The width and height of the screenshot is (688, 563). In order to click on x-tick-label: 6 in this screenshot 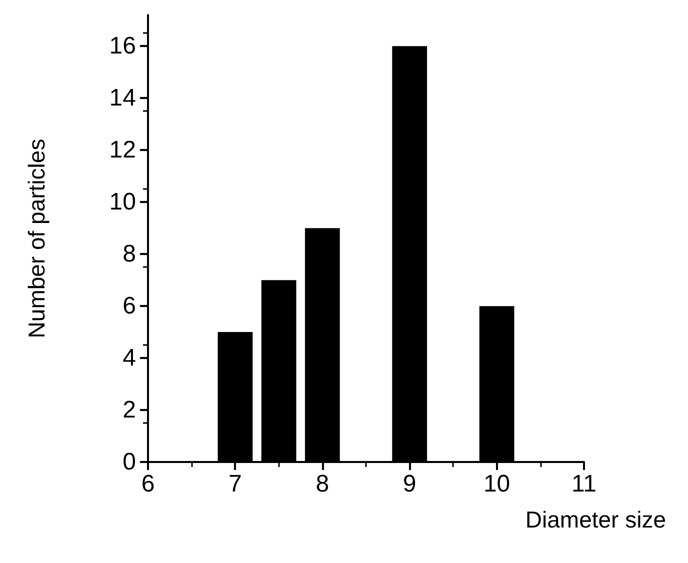, I will do `click(148, 484)`.